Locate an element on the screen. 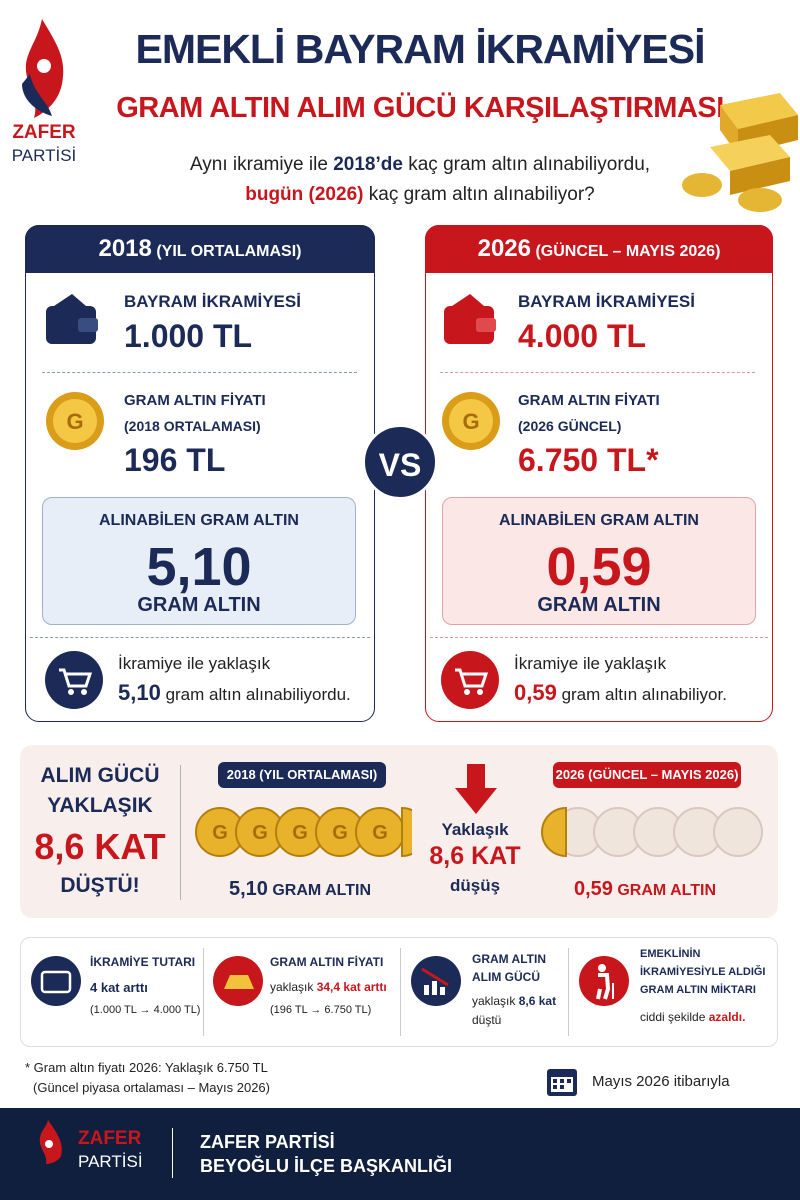 The image size is (800, 1200). text: gram altın alınabiliyor. is located at coordinates (644, 694).